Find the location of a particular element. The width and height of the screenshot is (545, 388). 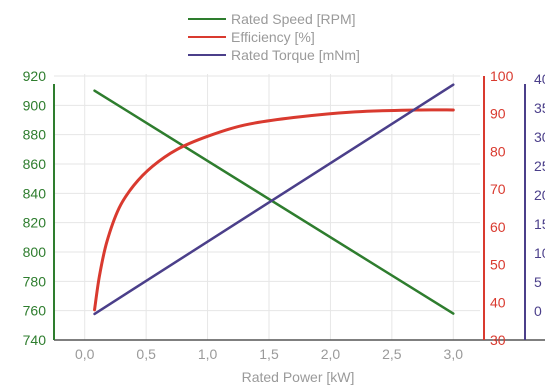

x-tick-label: 1,0 is located at coordinates (208, 354).